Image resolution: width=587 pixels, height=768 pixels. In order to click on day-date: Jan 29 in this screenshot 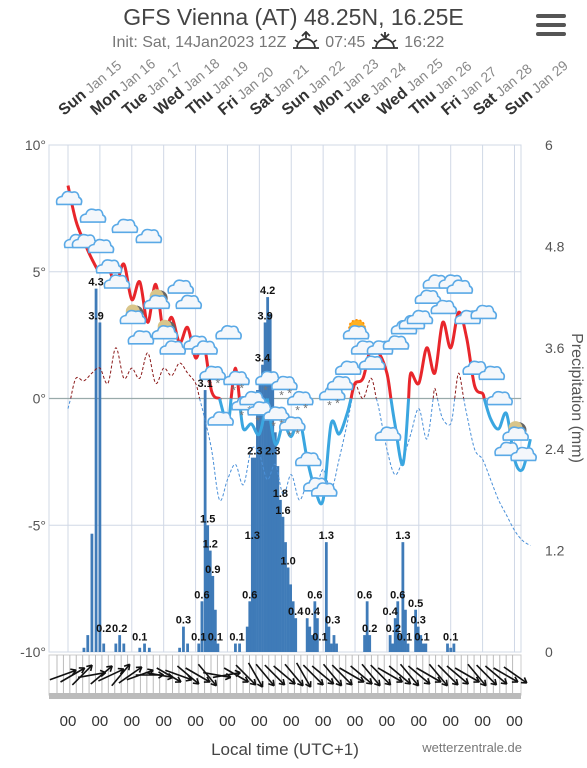, I will do `click(549, 76)`.